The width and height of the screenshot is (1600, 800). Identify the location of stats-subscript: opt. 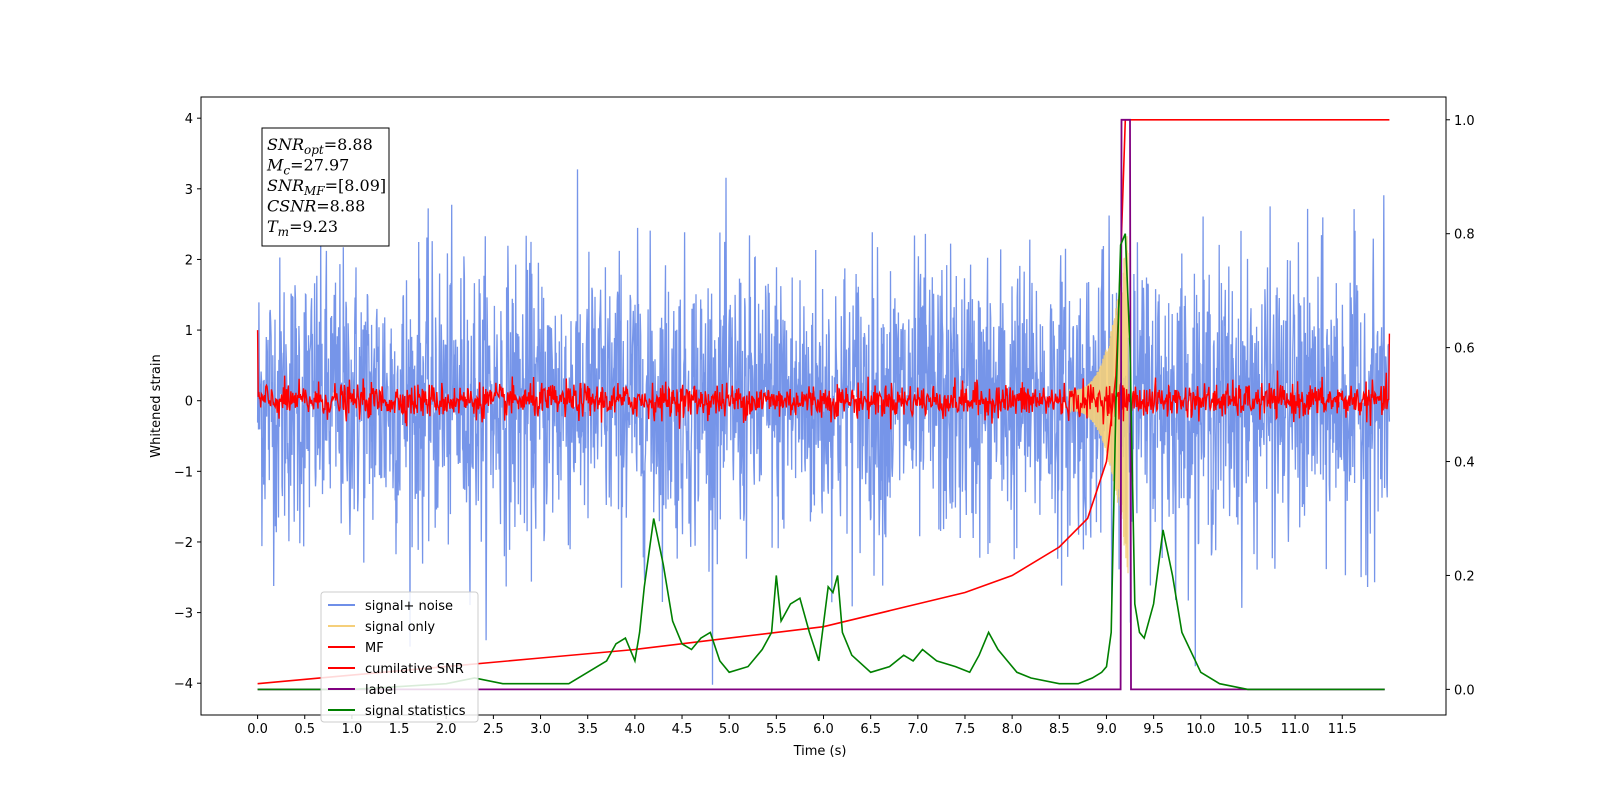
(314, 150).